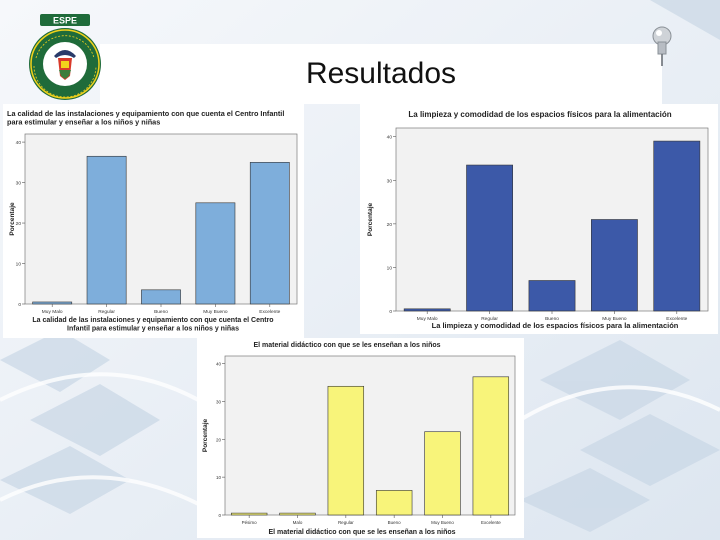 This screenshot has height=540, width=720. What do you see at coordinates (370, 435) in the screenshot?
I see `plot-area` at bounding box center [370, 435].